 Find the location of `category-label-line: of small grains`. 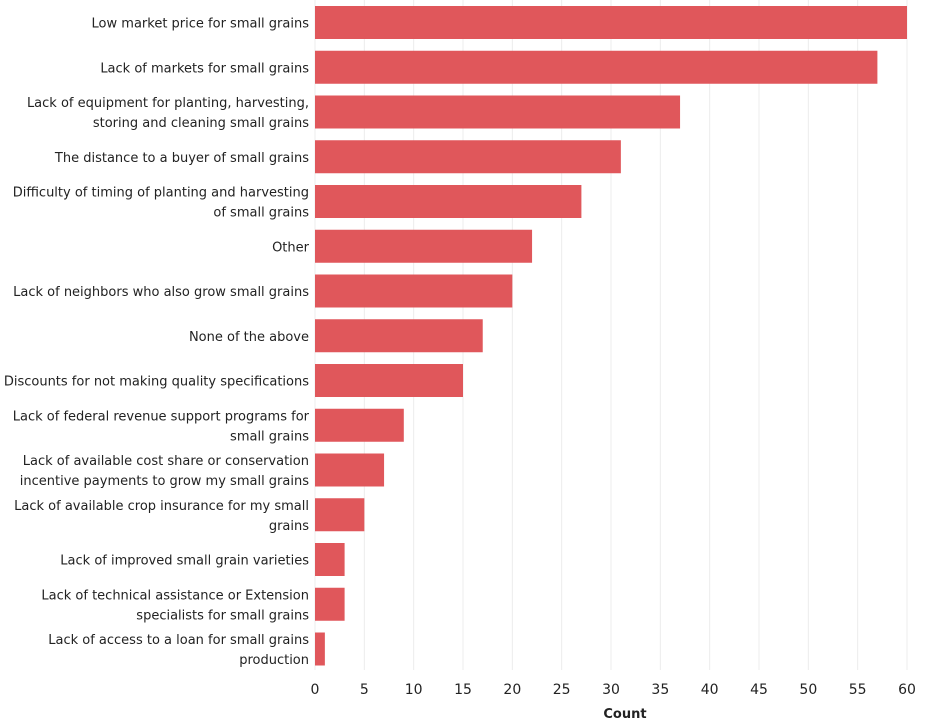

category-label-line: of small grains is located at coordinates (261, 213).